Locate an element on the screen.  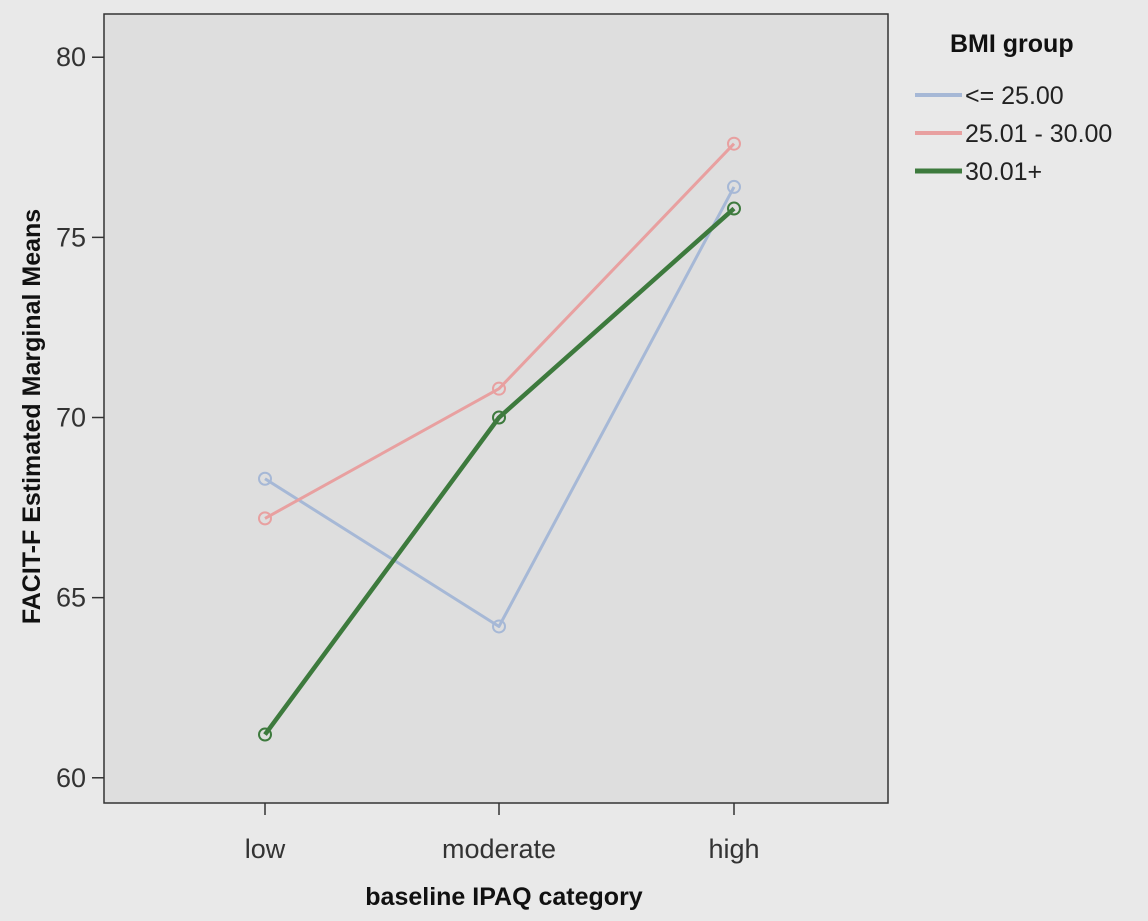
y-tick-label: 70 is located at coordinates (71, 418).